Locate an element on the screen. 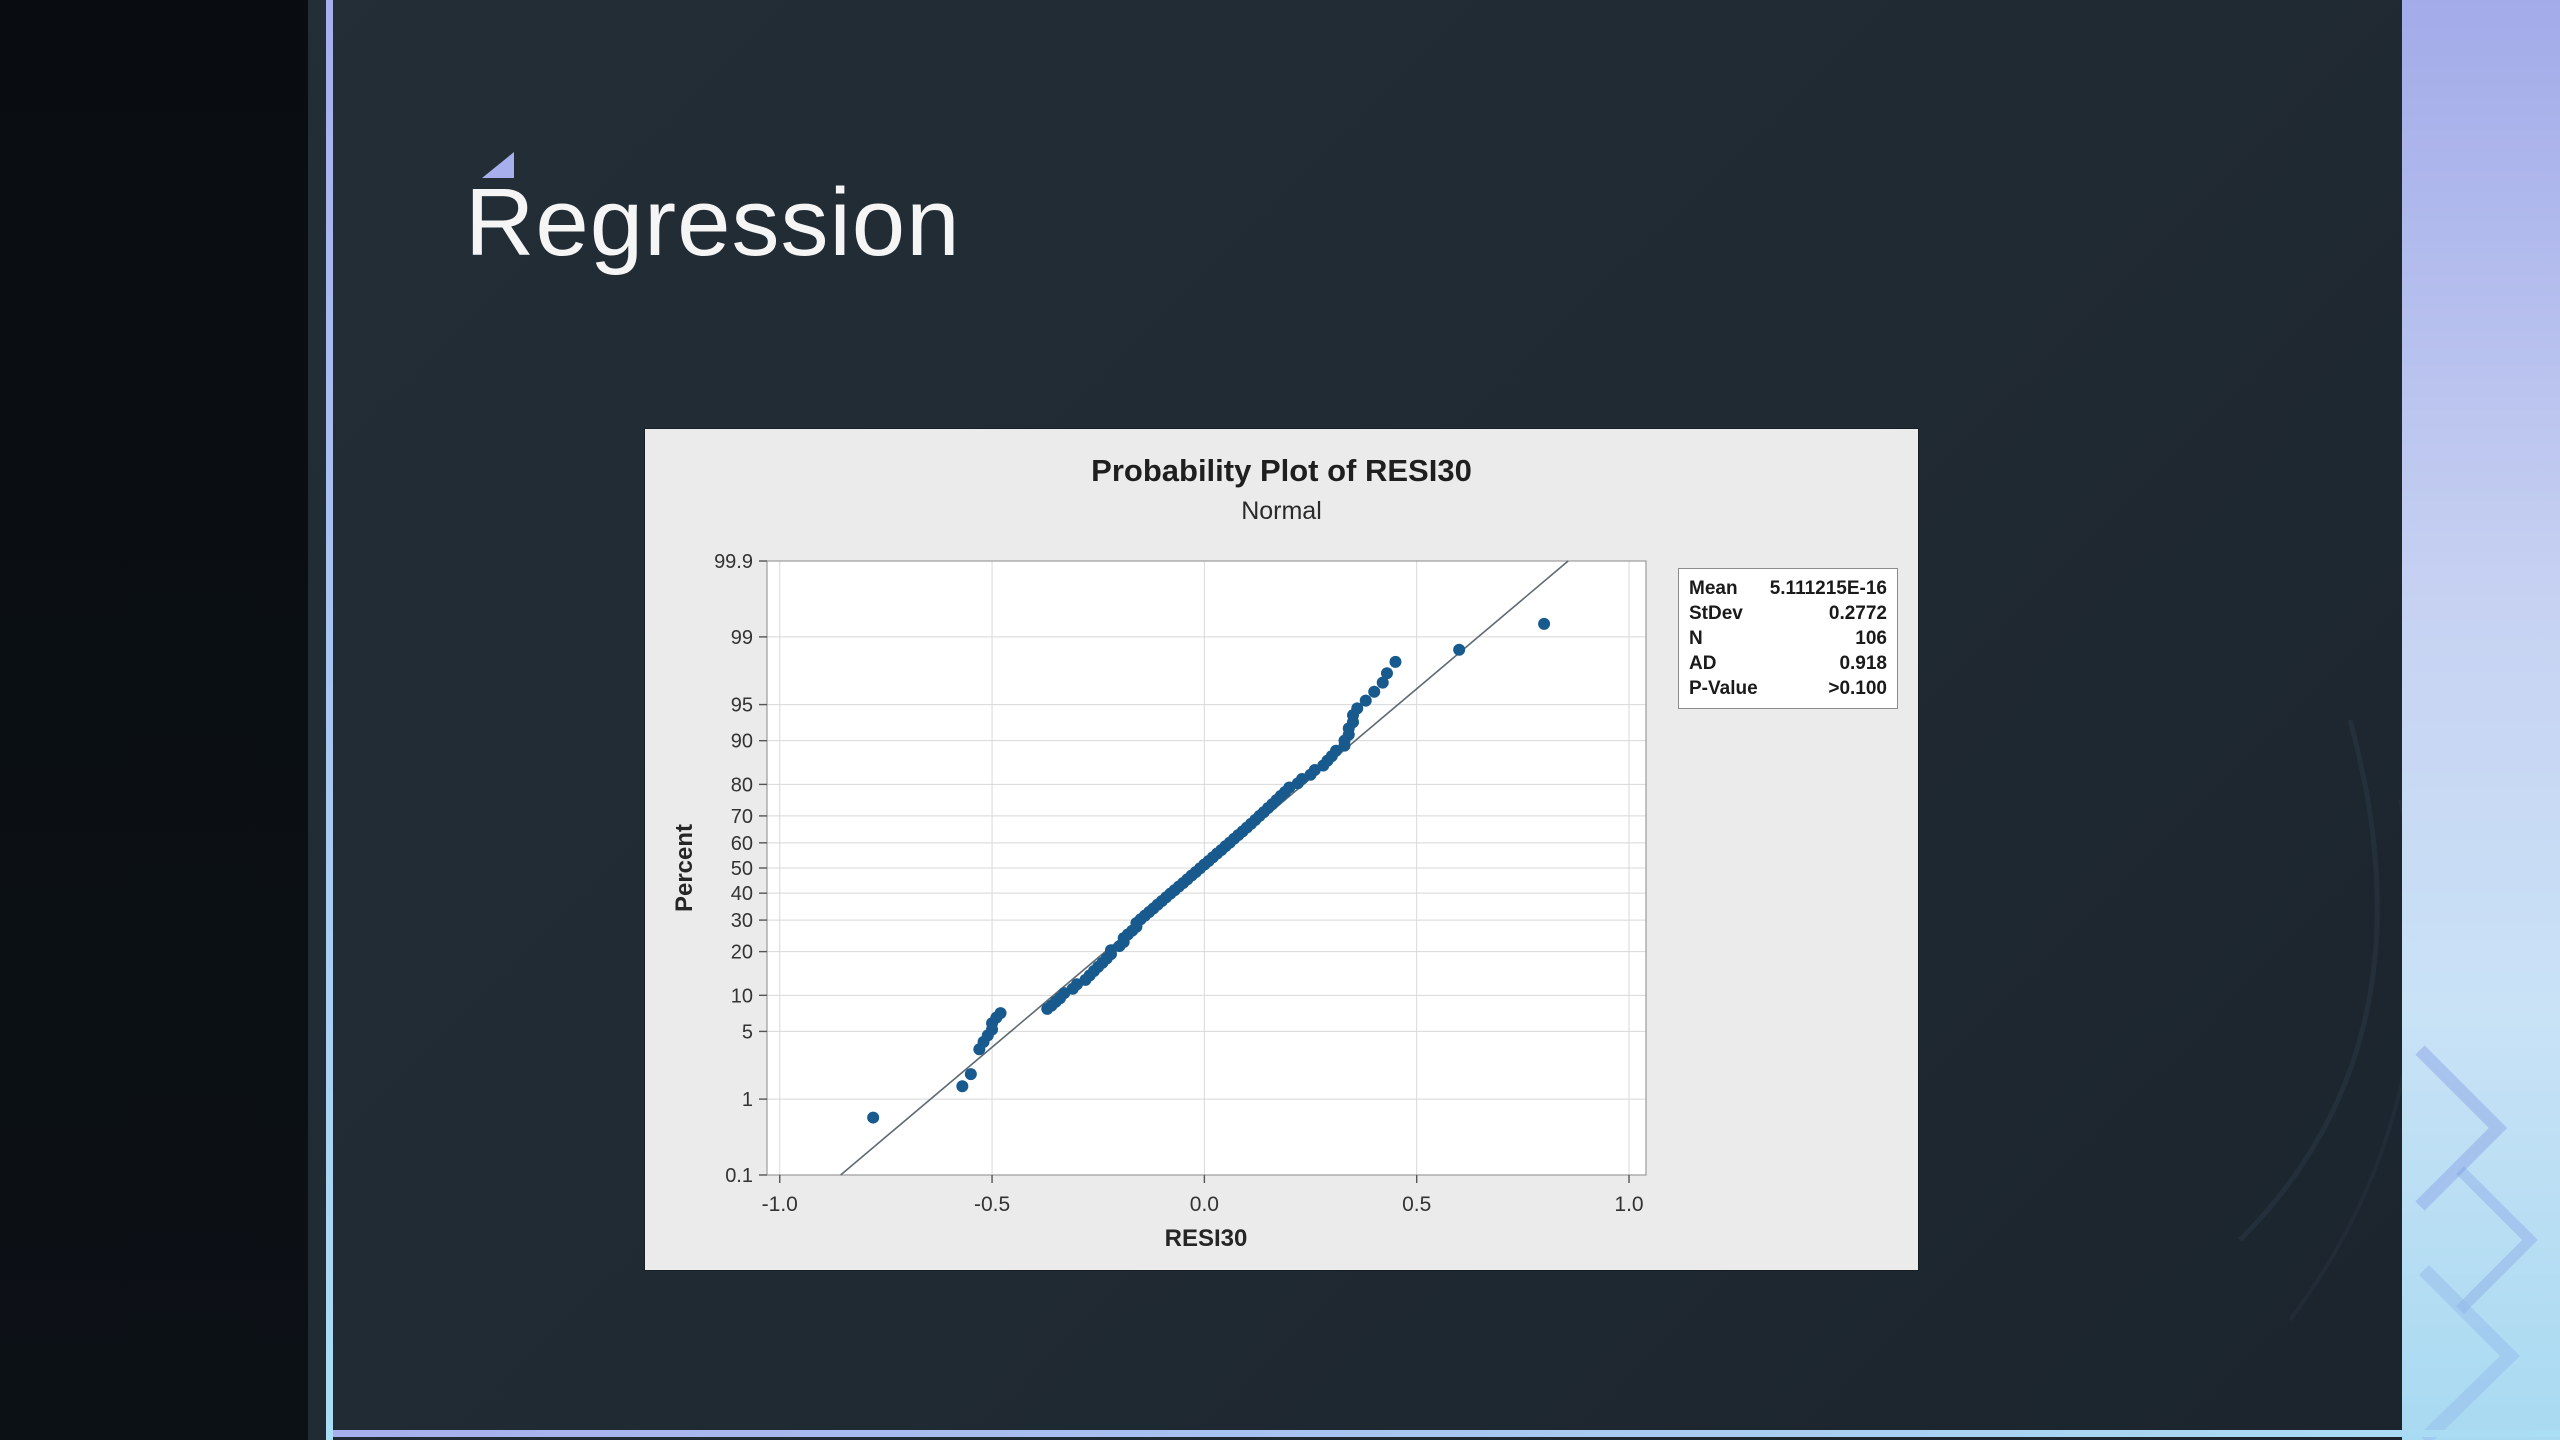 This screenshot has height=1440, width=2560. y-tick-label: 60 is located at coordinates (742, 844).